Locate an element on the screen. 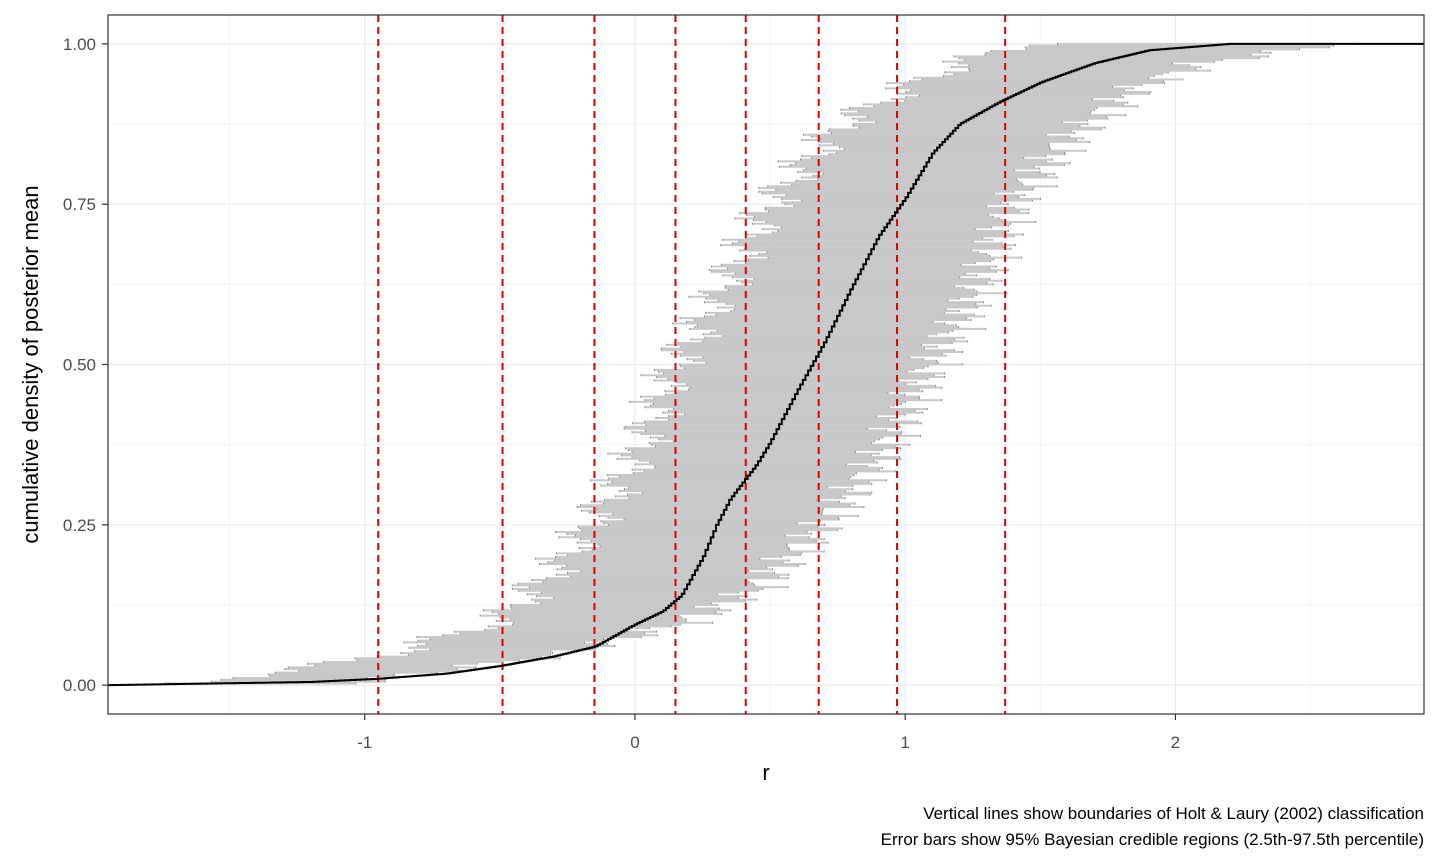  y-tick-label: 0.75 is located at coordinates (79, 204).